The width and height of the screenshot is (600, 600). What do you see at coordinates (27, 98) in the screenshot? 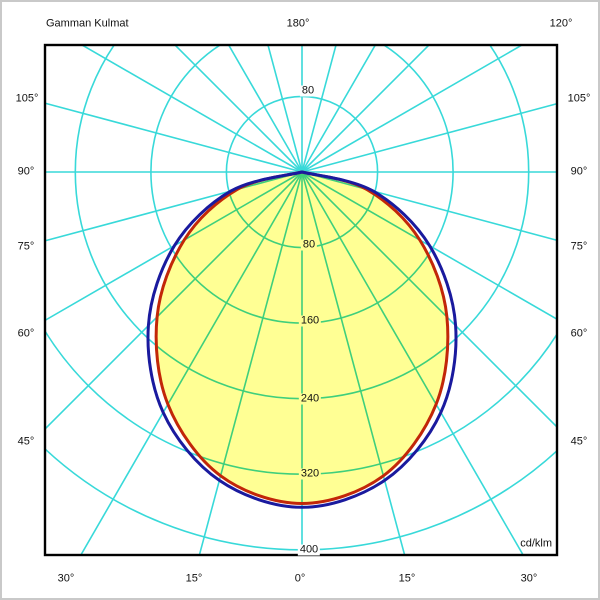
I see `gamma-label-left-105: 105°` at bounding box center [27, 98].